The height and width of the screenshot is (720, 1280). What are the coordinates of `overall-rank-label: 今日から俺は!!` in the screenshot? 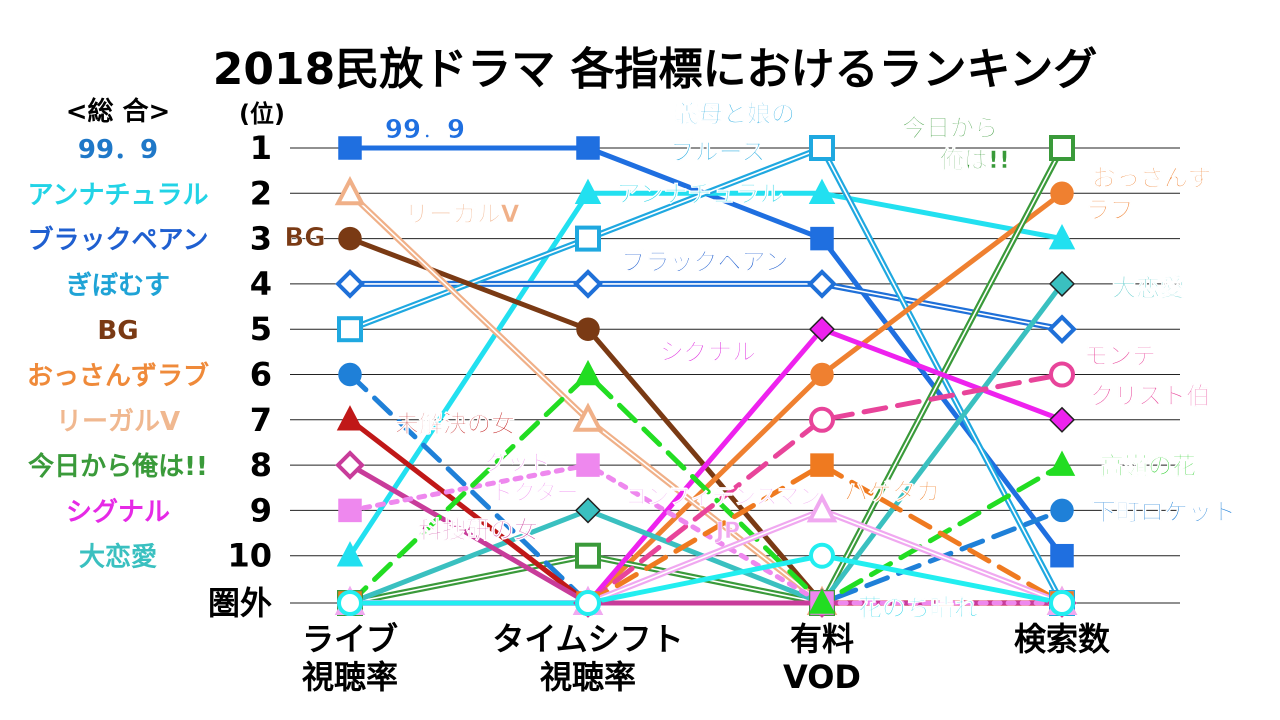 It's located at (118, 466).